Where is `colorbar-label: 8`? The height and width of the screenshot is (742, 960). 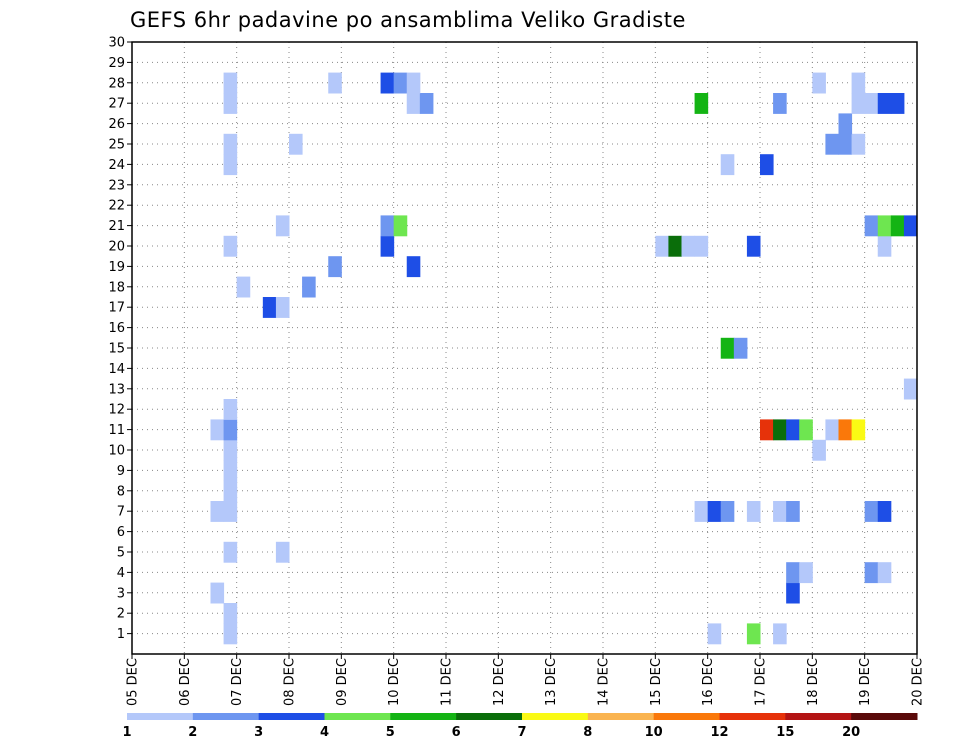
colorbar-label: 8 is located at coordinates (587, 732).